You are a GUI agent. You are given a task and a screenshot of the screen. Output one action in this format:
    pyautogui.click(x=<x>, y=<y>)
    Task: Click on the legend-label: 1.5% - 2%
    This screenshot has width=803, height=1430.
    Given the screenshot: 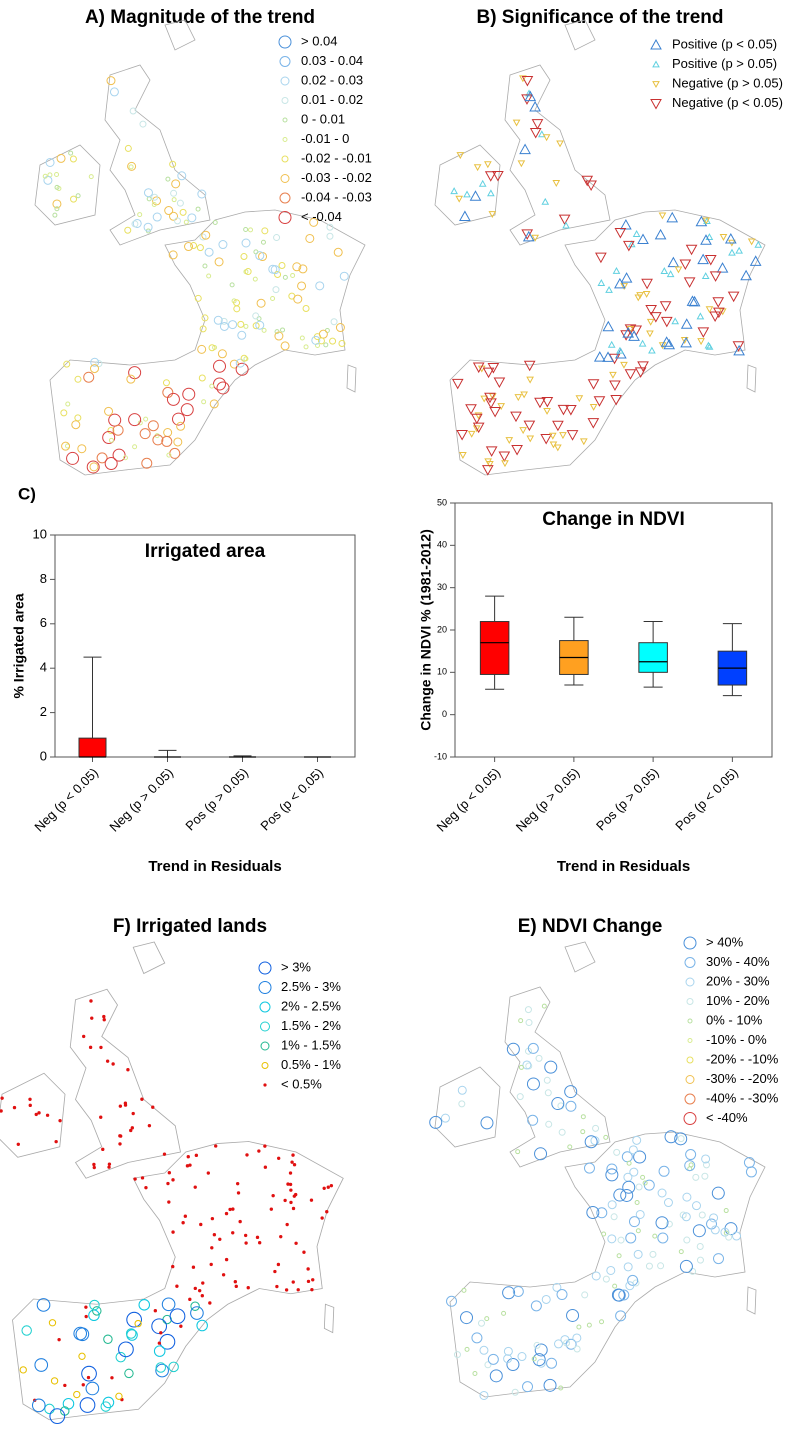 What is the action you would take?
    pyautogui.click(x=311, y=1025)
    